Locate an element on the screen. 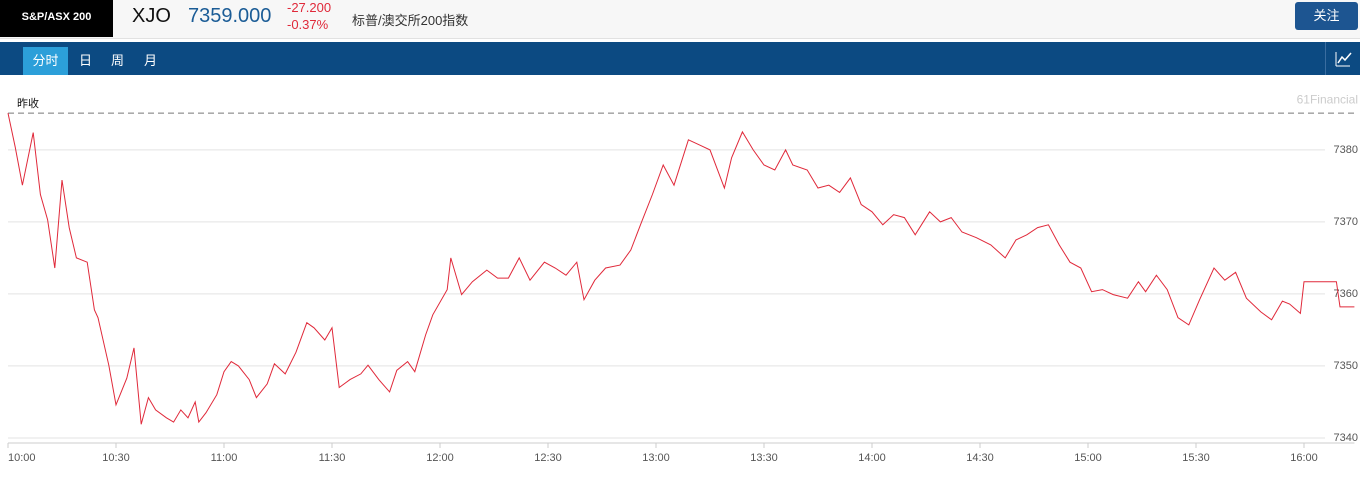 Image resolution: width=1360 pixels, height=480 pixels. icon is located at coordinates (1343, 59).